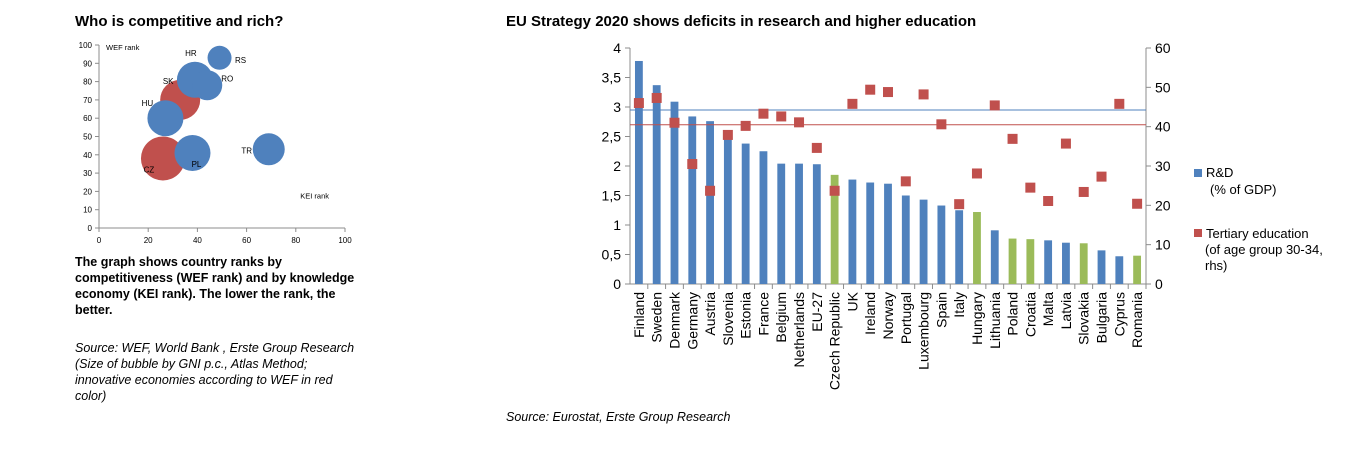 The height and width of the screenshot is (451, 1355). What do you see at coordinates (246, 150) in the screenshot?
I see `bubble-label-tr: TR` at bounding box center [246, 150].